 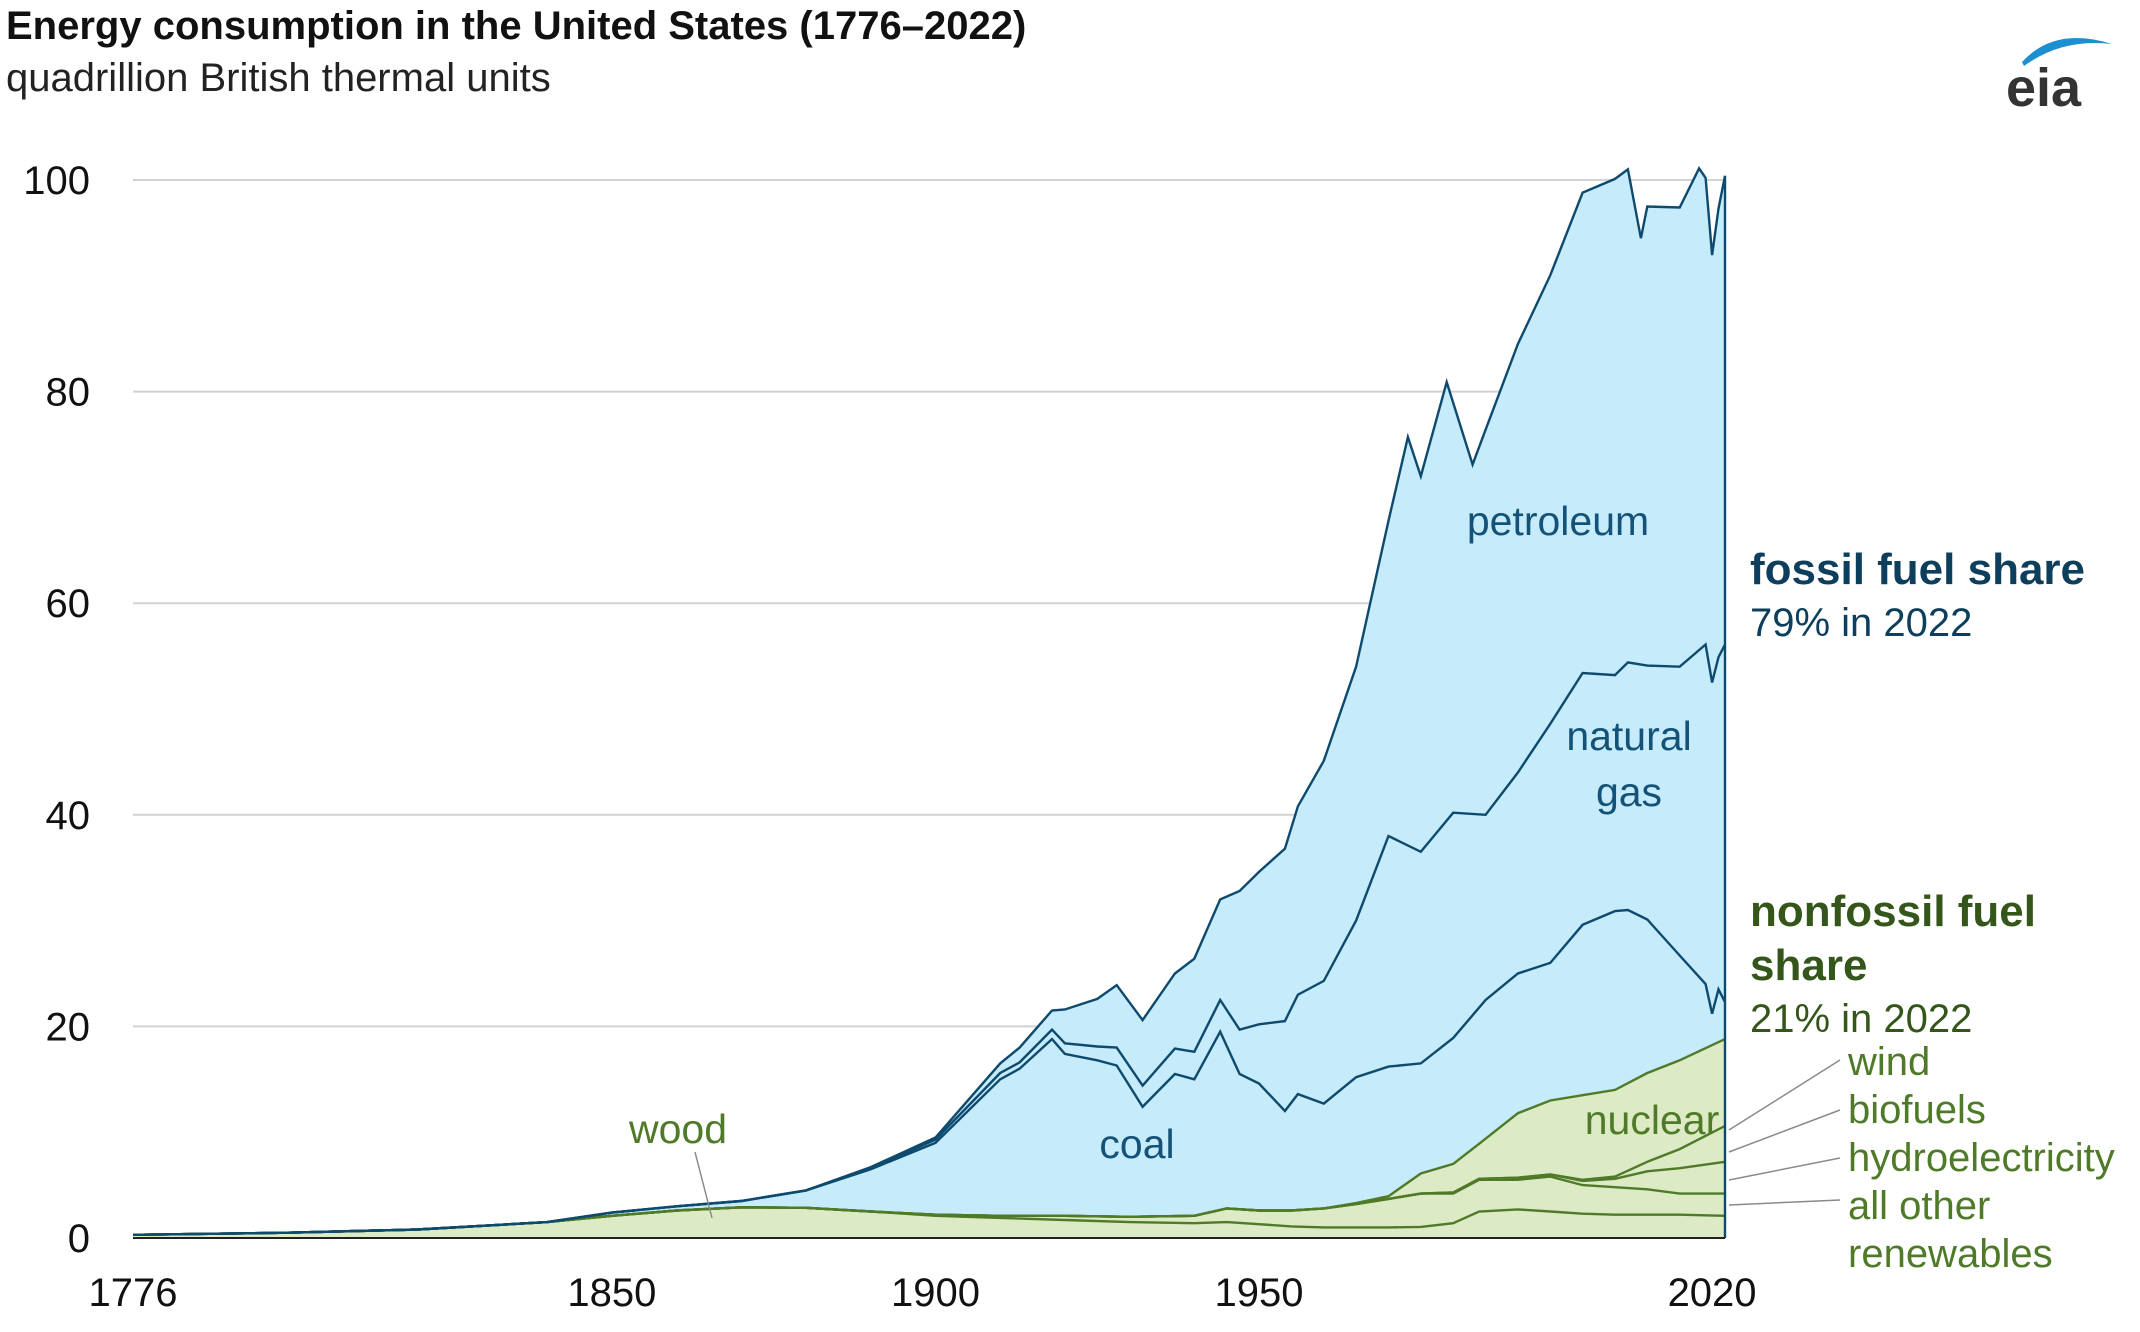 I want to click on nonfossil-area, so click(x=929, y=1138).